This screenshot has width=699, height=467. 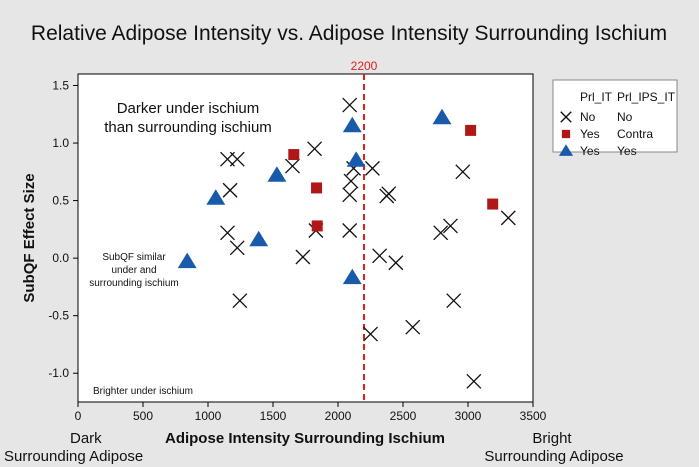 What do you see at coordinates (60, 201) in the screenshot?
I see `y-tick-label: 0.5` at bounding box center [60, 201].